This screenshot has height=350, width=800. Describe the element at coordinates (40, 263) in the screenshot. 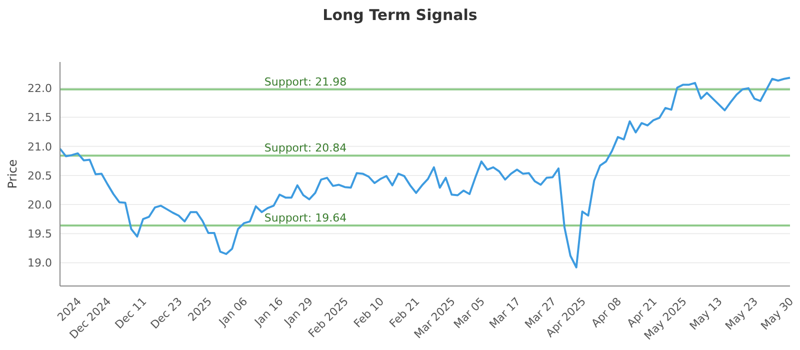

I see `y-tick-label: 19.0` at that location.